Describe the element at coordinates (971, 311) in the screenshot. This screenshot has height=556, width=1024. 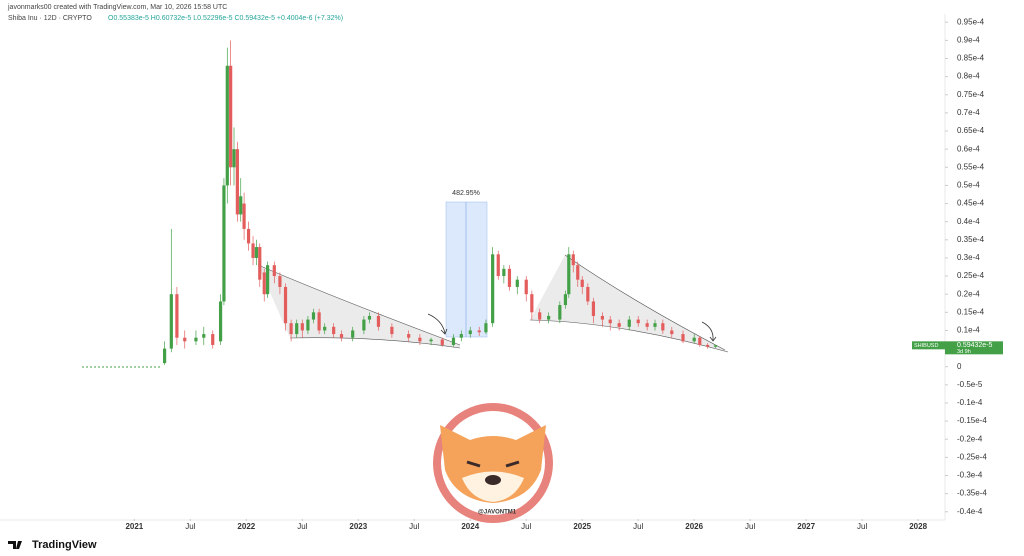
I see `y-tick-label: 0.15e-4` at that location.